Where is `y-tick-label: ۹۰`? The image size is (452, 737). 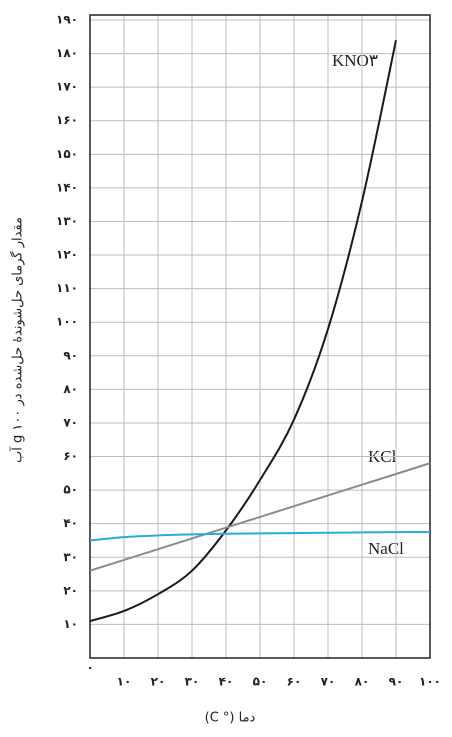
y-tick-label: ۹۰ is located at coordinates (70, 355).